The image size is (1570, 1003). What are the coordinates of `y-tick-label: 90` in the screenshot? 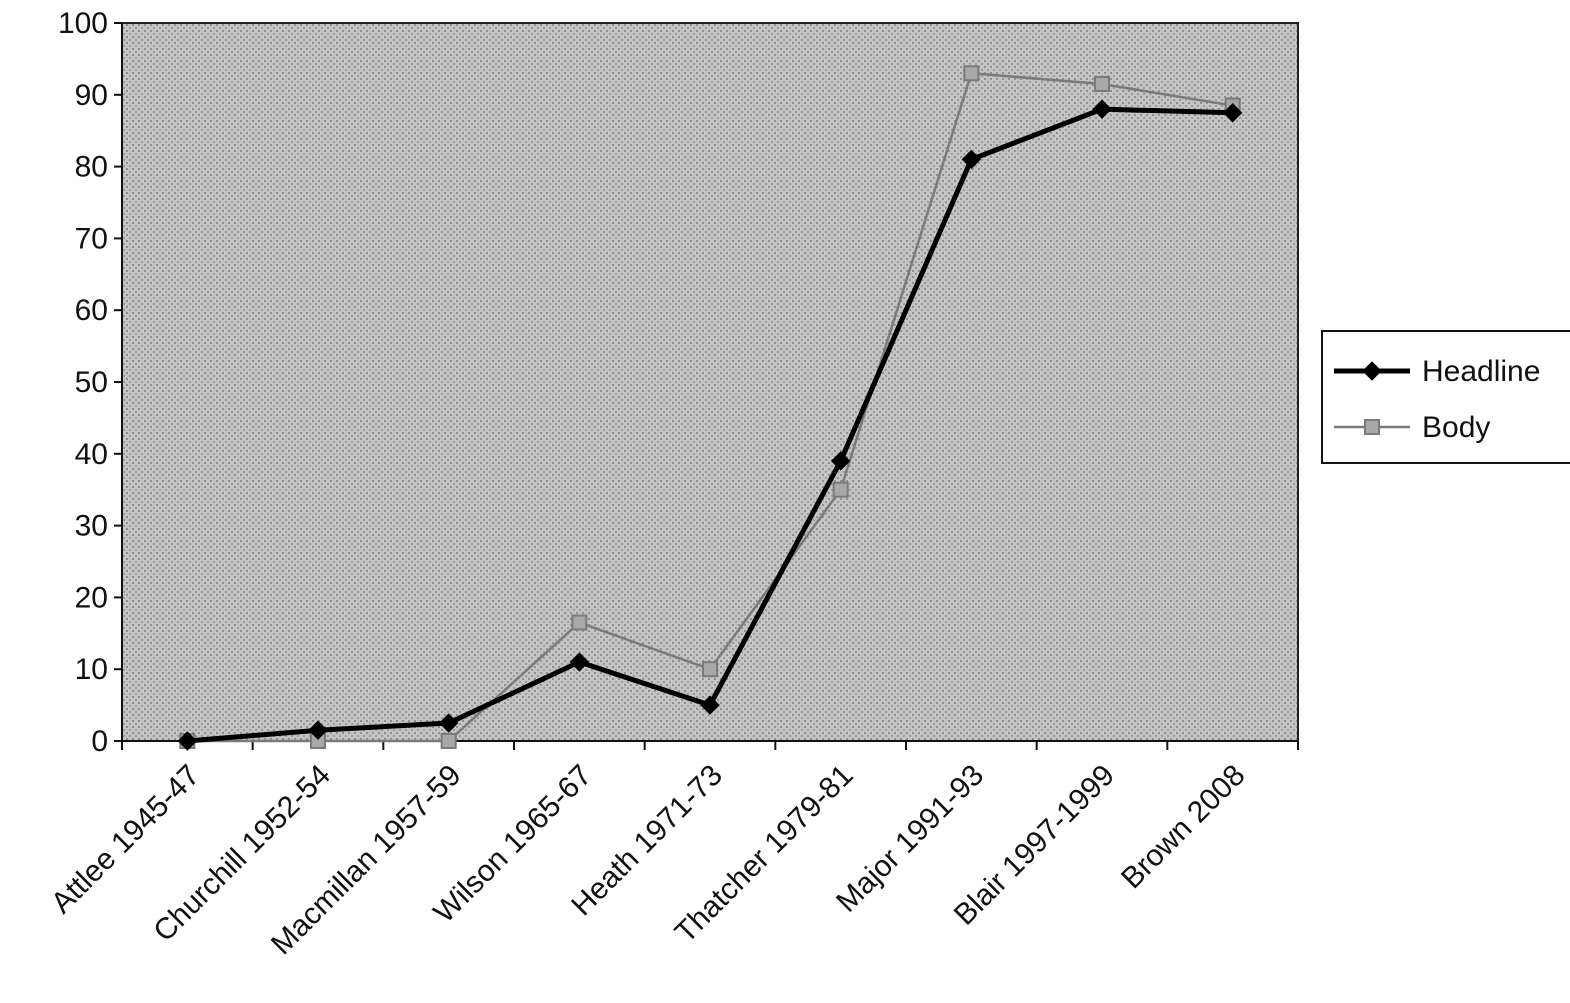 It's located at (91, 95).